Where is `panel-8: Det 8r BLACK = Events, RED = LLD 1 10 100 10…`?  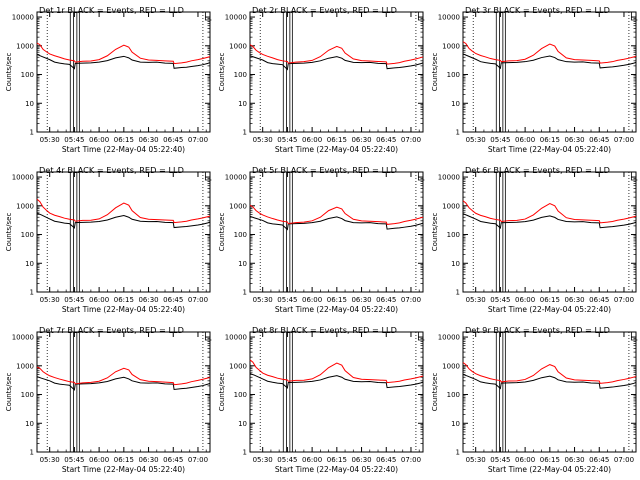
panel-8: Det 8r BLACK = Events, RED = LLD 1 10 100 10… is located at coordinates (321, 399).